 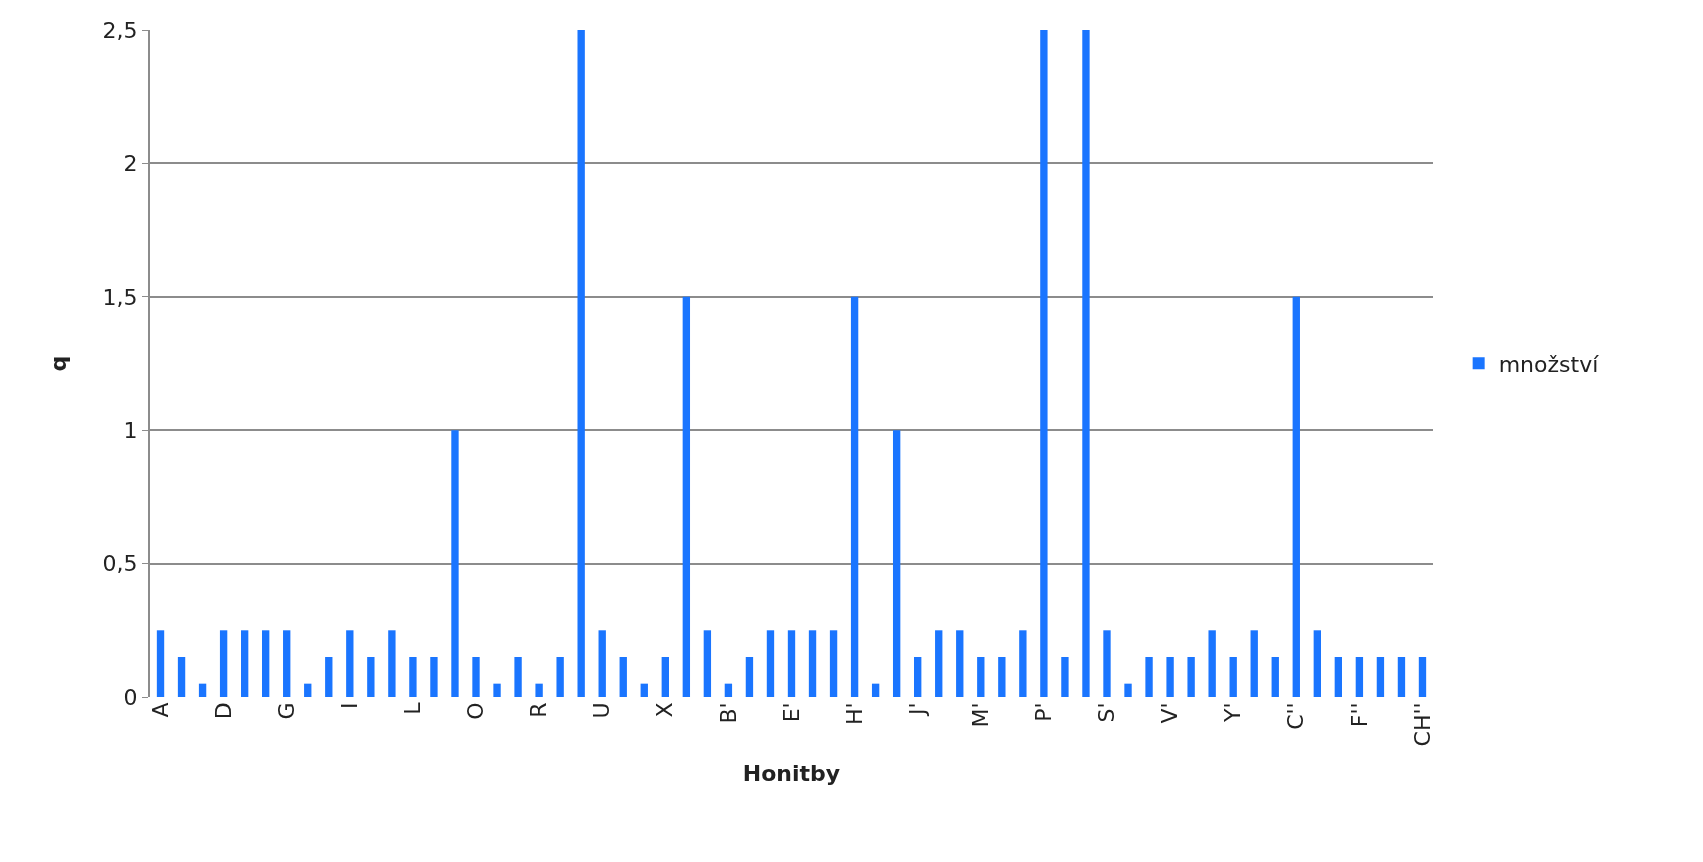 What do you see at coordinates (1359, 715) in the screenshot?
I see `x-tick-label: F''` at bounding box center [1359, 715].